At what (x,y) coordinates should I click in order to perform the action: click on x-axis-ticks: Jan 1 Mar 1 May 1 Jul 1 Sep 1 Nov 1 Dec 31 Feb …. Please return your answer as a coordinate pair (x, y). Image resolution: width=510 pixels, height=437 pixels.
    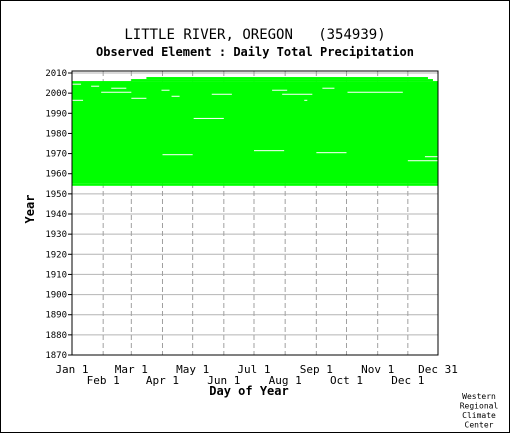
    Looking at the image, I should click on (256, 375).